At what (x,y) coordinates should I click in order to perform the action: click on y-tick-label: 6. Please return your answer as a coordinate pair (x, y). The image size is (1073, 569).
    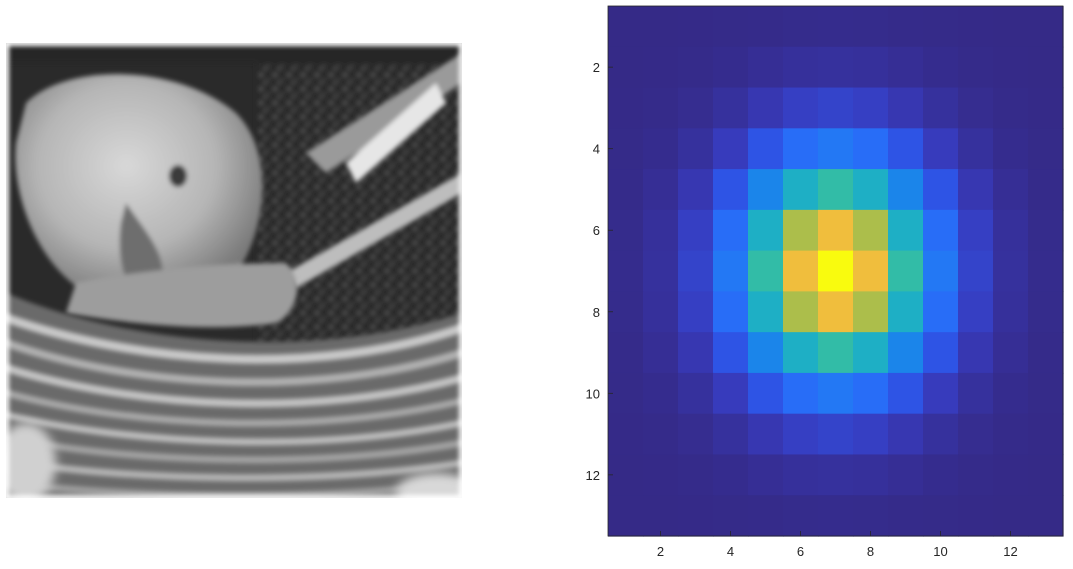
    Looking at the image, I should click on (596, 230).